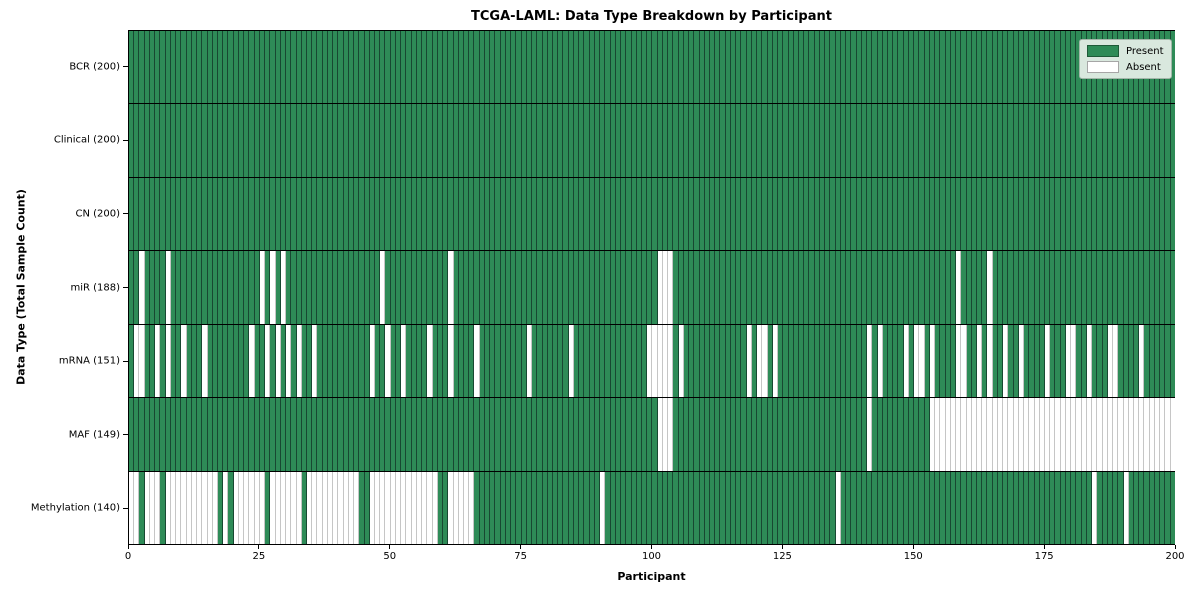 The image size is (1200, 600). I want to click on x-tick-label: 50, so click(390, 556).